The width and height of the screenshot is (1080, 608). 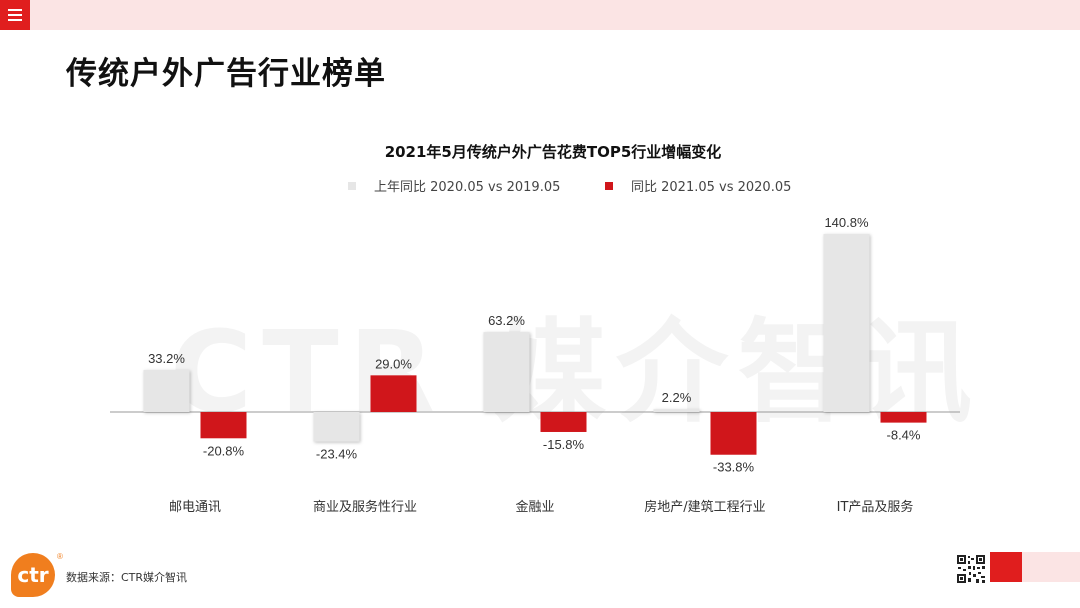 I want to click on data-source: 数据来源：CTR媒介智讯, so click(x=127, y=577).